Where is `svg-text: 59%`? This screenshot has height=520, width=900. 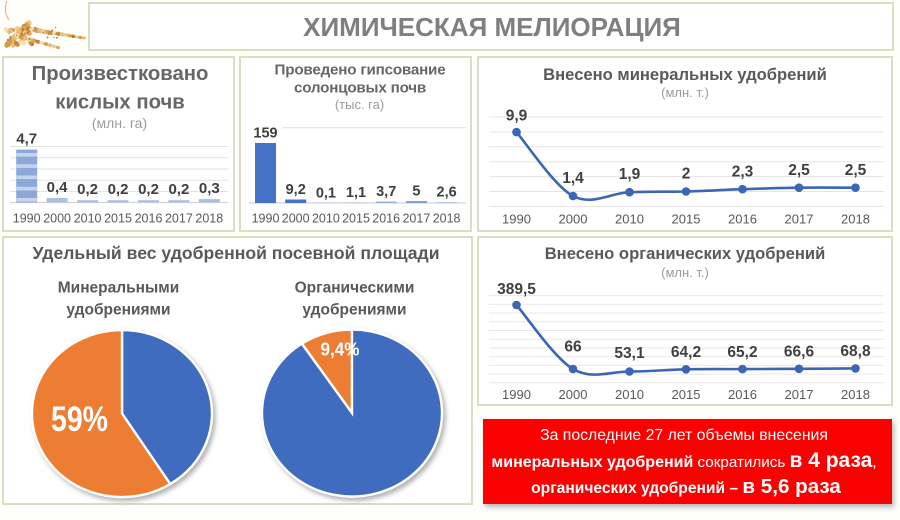 svg-text: 59% is located at coordinates (79, 419).